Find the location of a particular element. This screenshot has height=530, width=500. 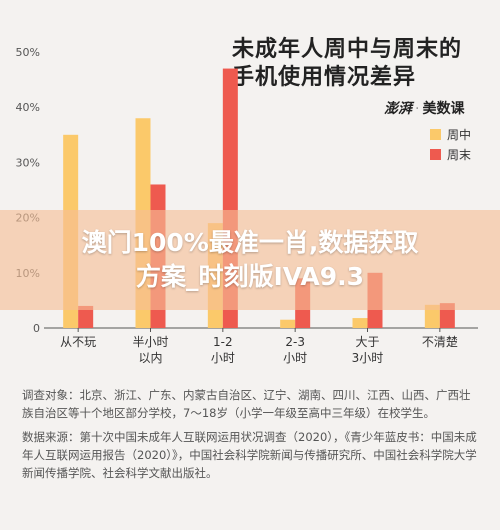

x-tick-label: 1-2 is located at coordinates (223, 342).